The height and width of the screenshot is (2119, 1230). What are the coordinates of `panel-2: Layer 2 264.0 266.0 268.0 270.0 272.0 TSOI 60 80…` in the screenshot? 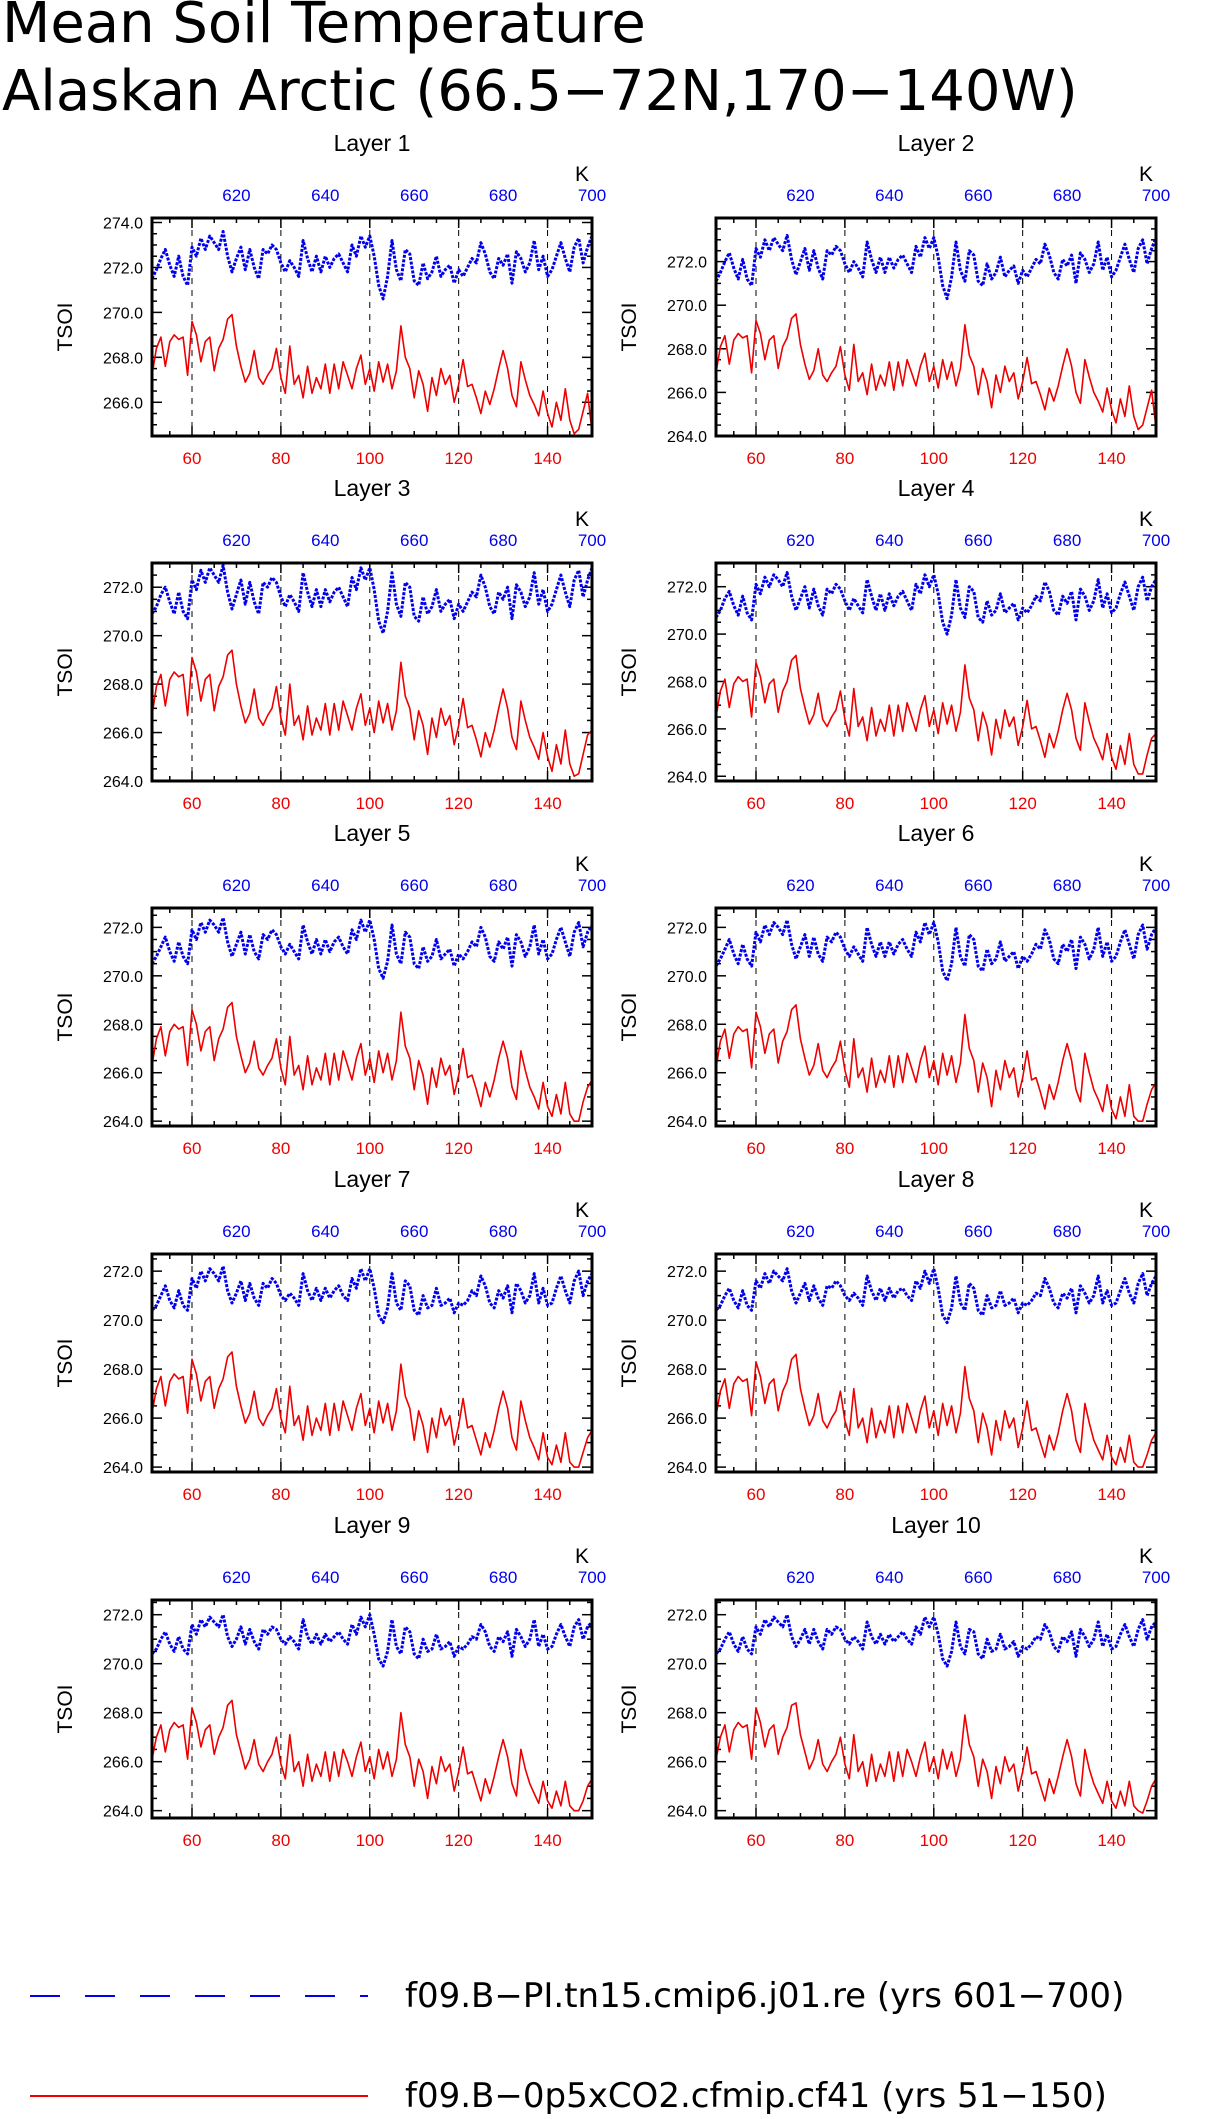 It's located at (894, 299).